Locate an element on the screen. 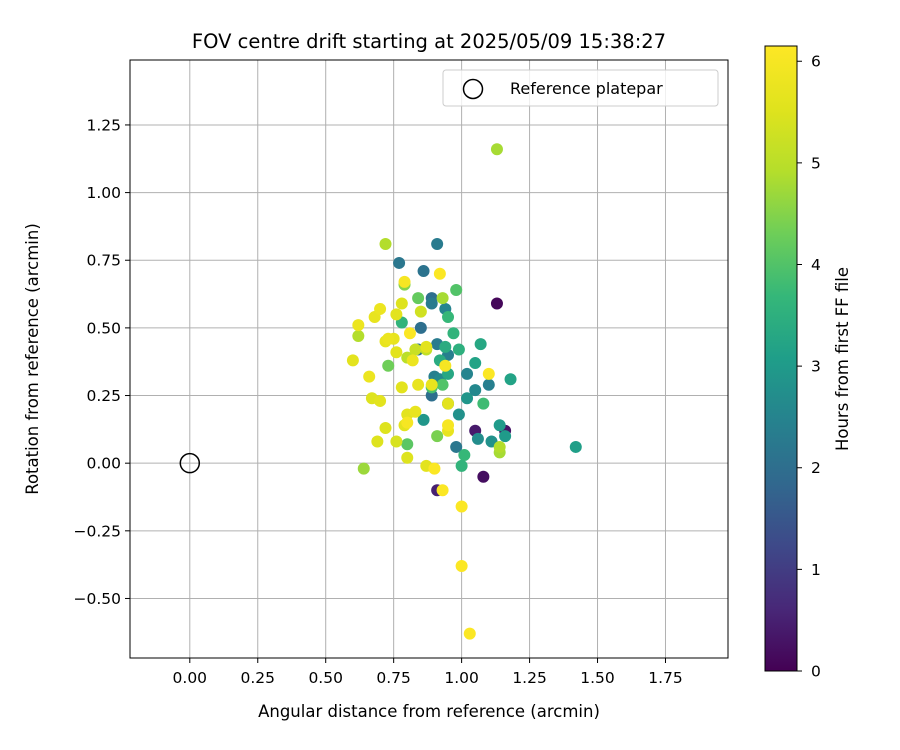 This screenshot has height=750, width=900. colorbar-ticks: 0 1 2 3 4 5 6 is located at coordinates (809, 367).